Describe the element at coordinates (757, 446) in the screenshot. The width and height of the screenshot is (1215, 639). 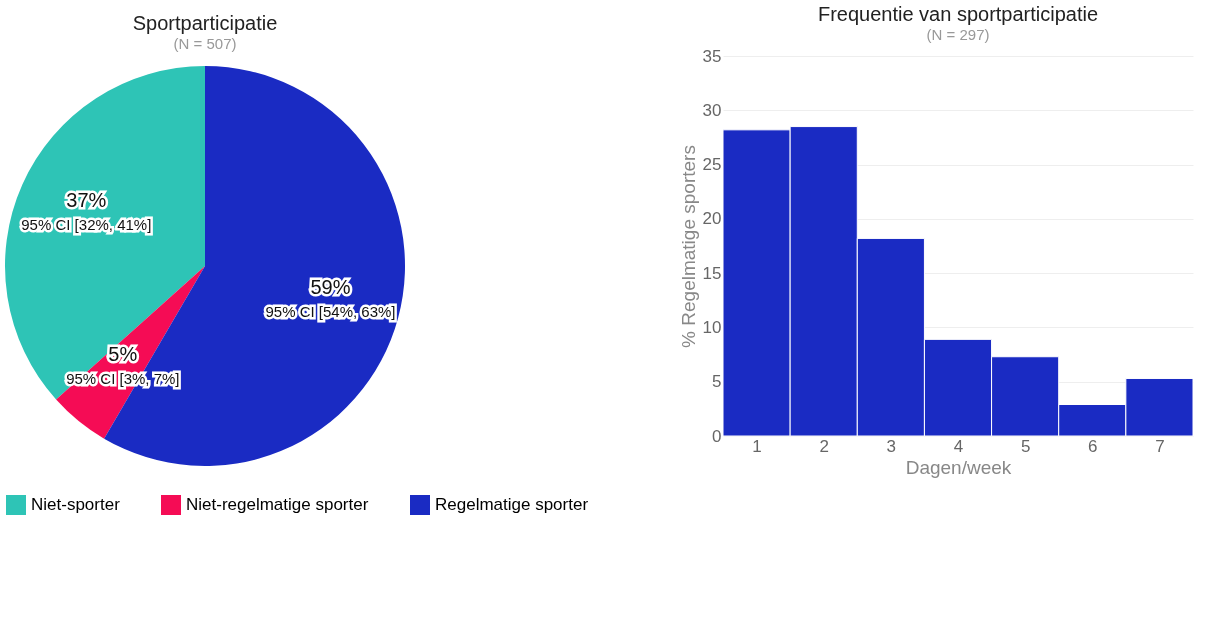
I see `x-tick-label: 1` at that location.